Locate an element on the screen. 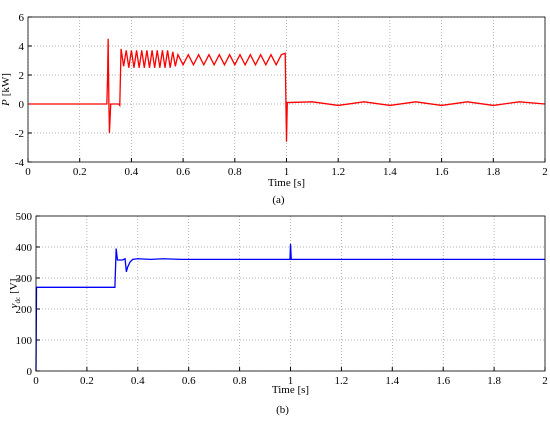  y-tick-label: -4 is located at coordinates (20, 163).